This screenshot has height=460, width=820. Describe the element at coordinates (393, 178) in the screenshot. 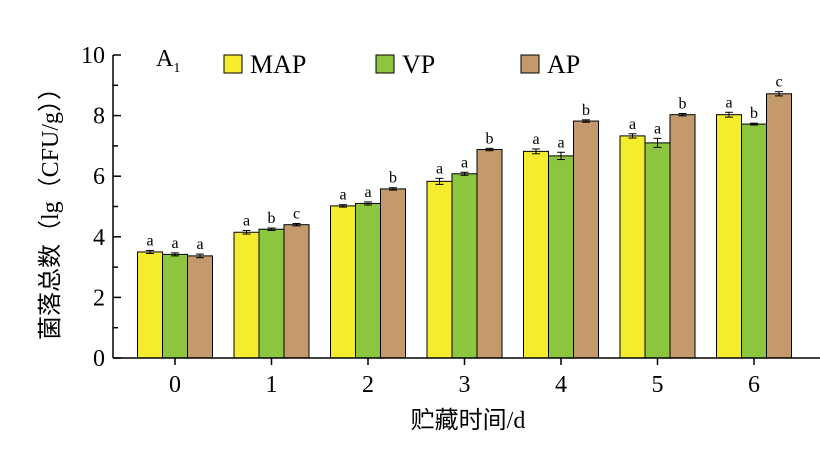

I see `significance-letter-ap-2: b` at that location.